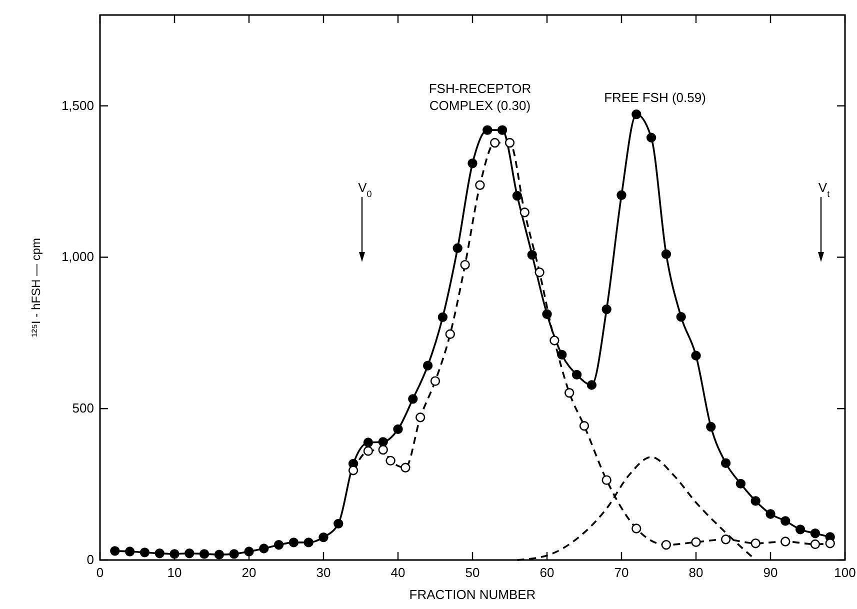 The height and width of the screenshot is (609, 857). I want to click on x-tick-label: 10, so click(174, 572).